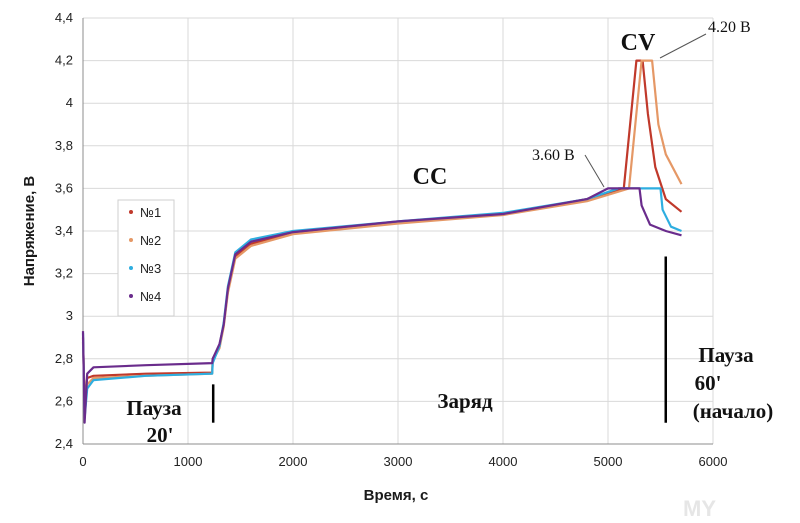  Describe the element at coordinates (64, 60) in the screenshot. I see `y-tick-label: 4,2` at that location.